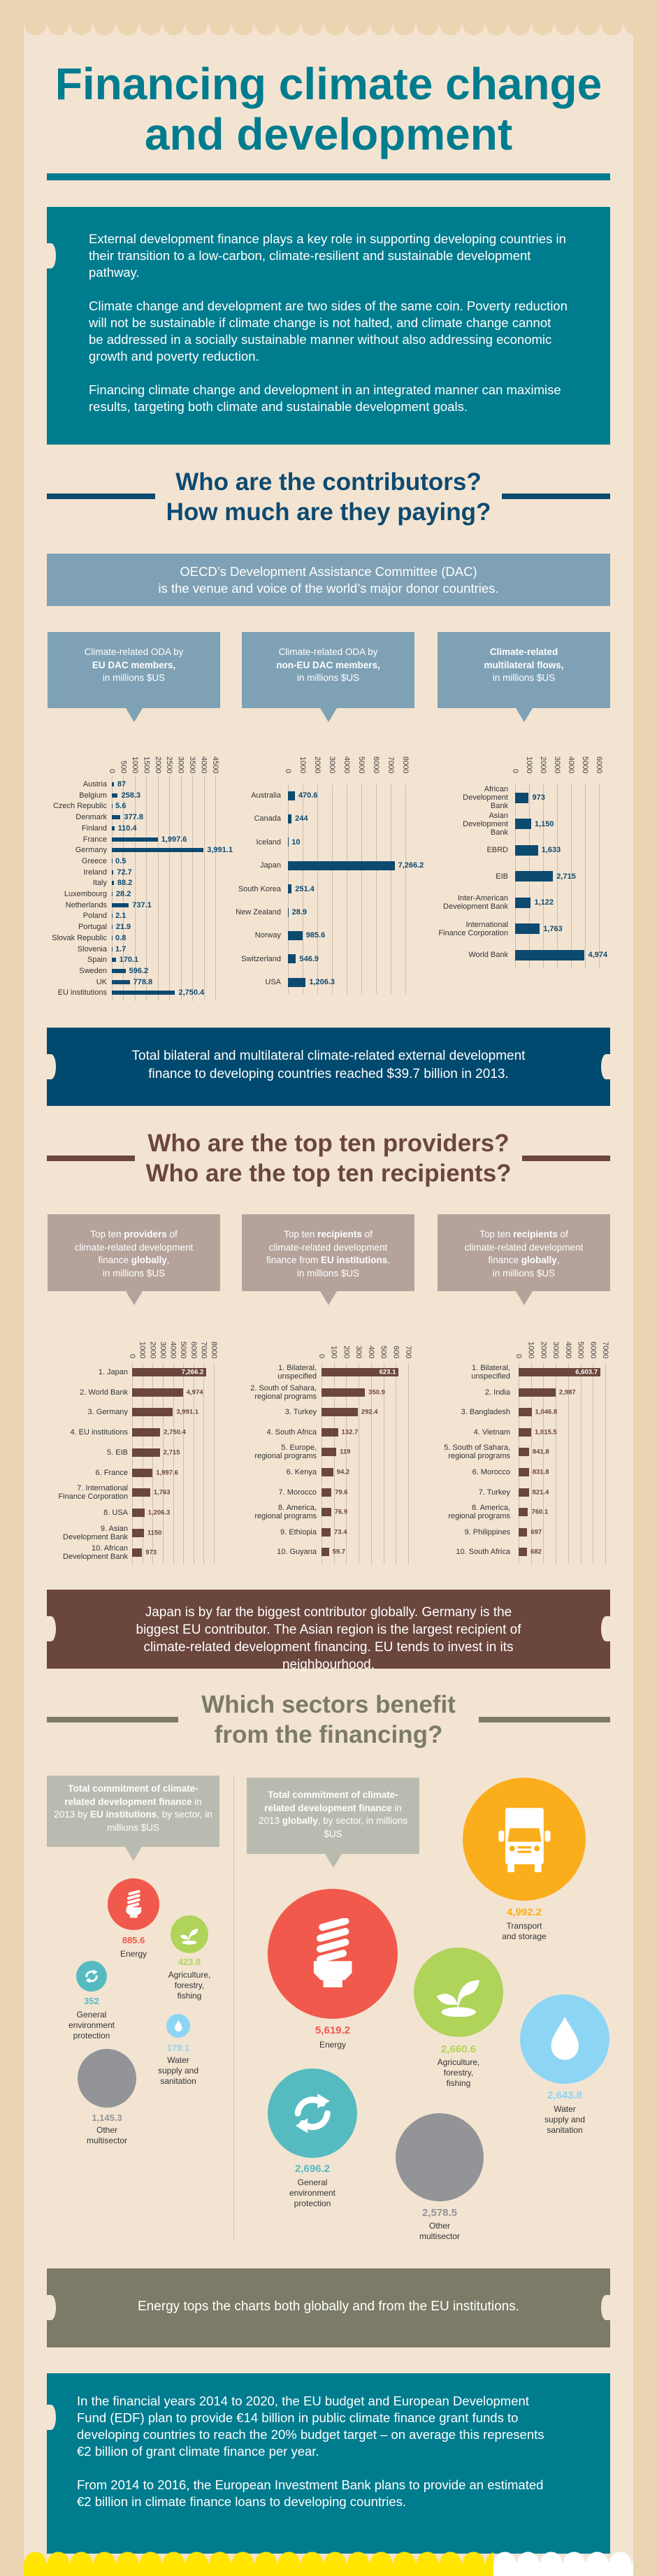 This screenshot has width=657, height=2576. Describe the element at coordinates (128, 1808) in the screenshot. I see `header-text: in 2013 by` at that location.